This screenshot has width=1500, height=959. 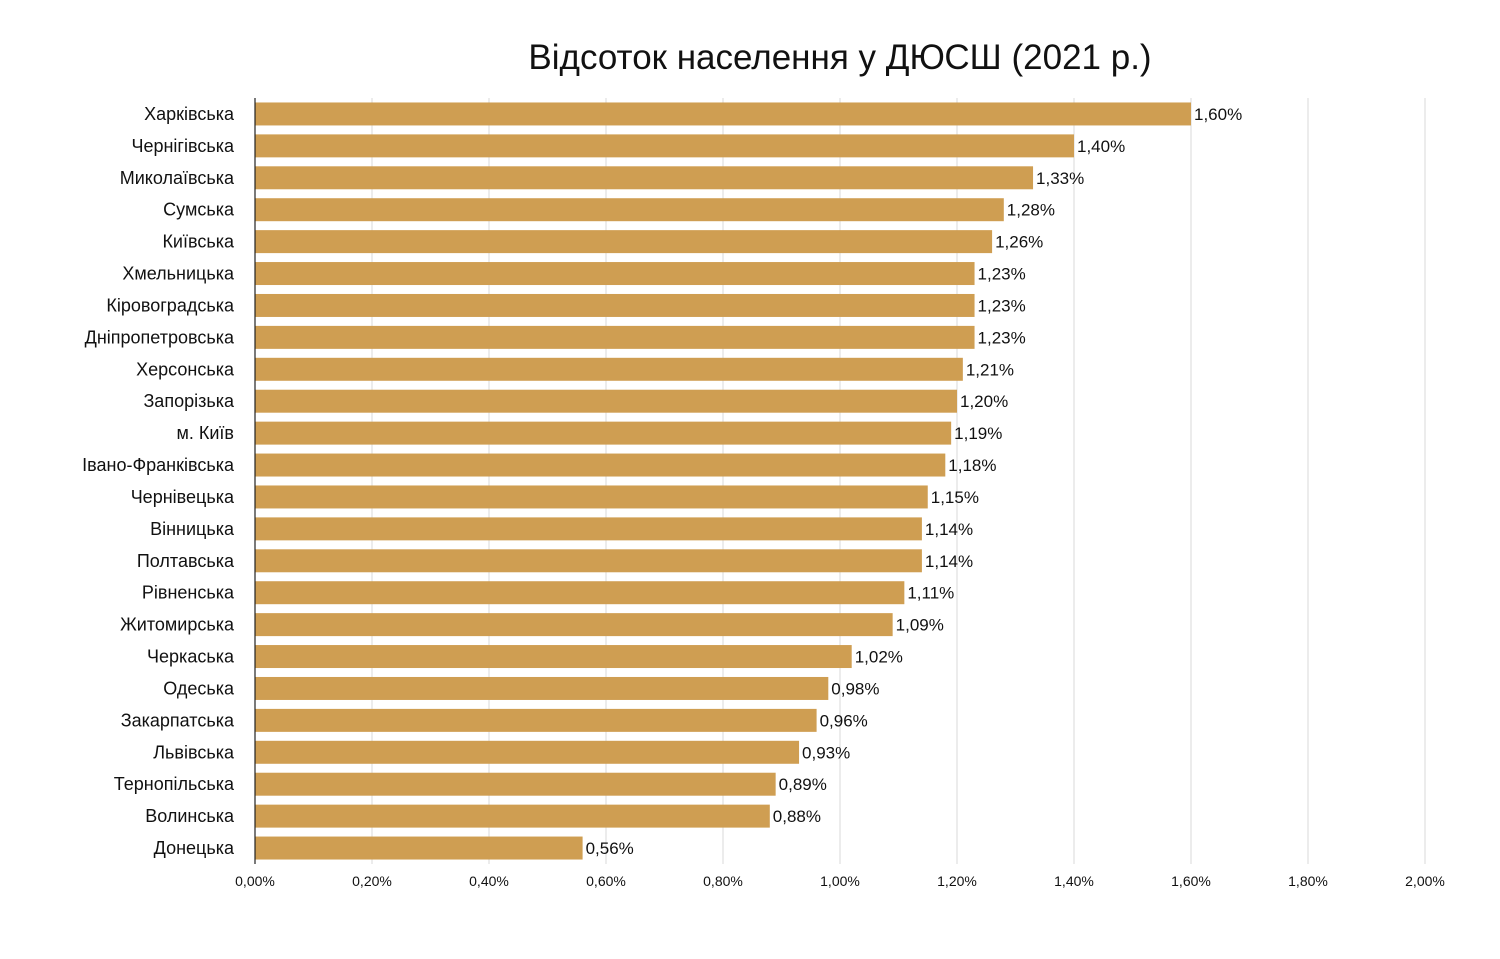 What do you see at coordinates (1060, 178) in the screenshot?
I see `value-label: 1,33%` at bounding box center [1060, 178].